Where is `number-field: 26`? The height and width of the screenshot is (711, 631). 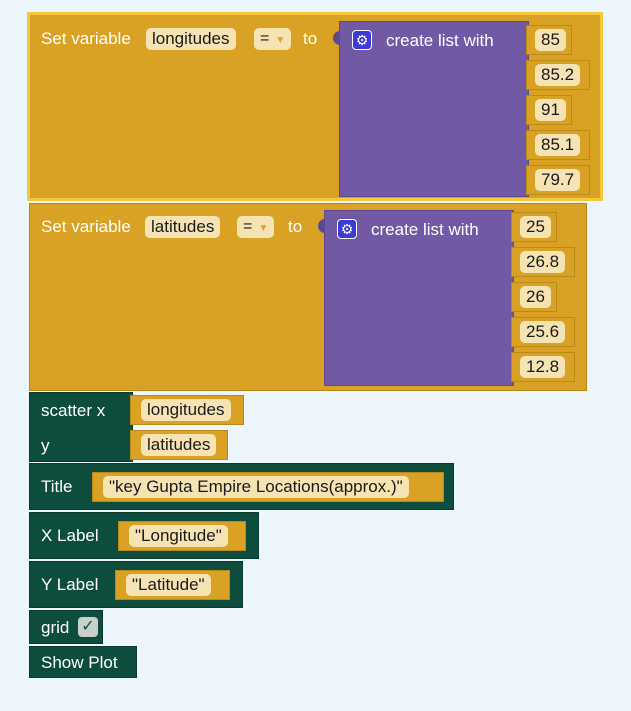 number-field: 26 is located at coordinates (535, 297).